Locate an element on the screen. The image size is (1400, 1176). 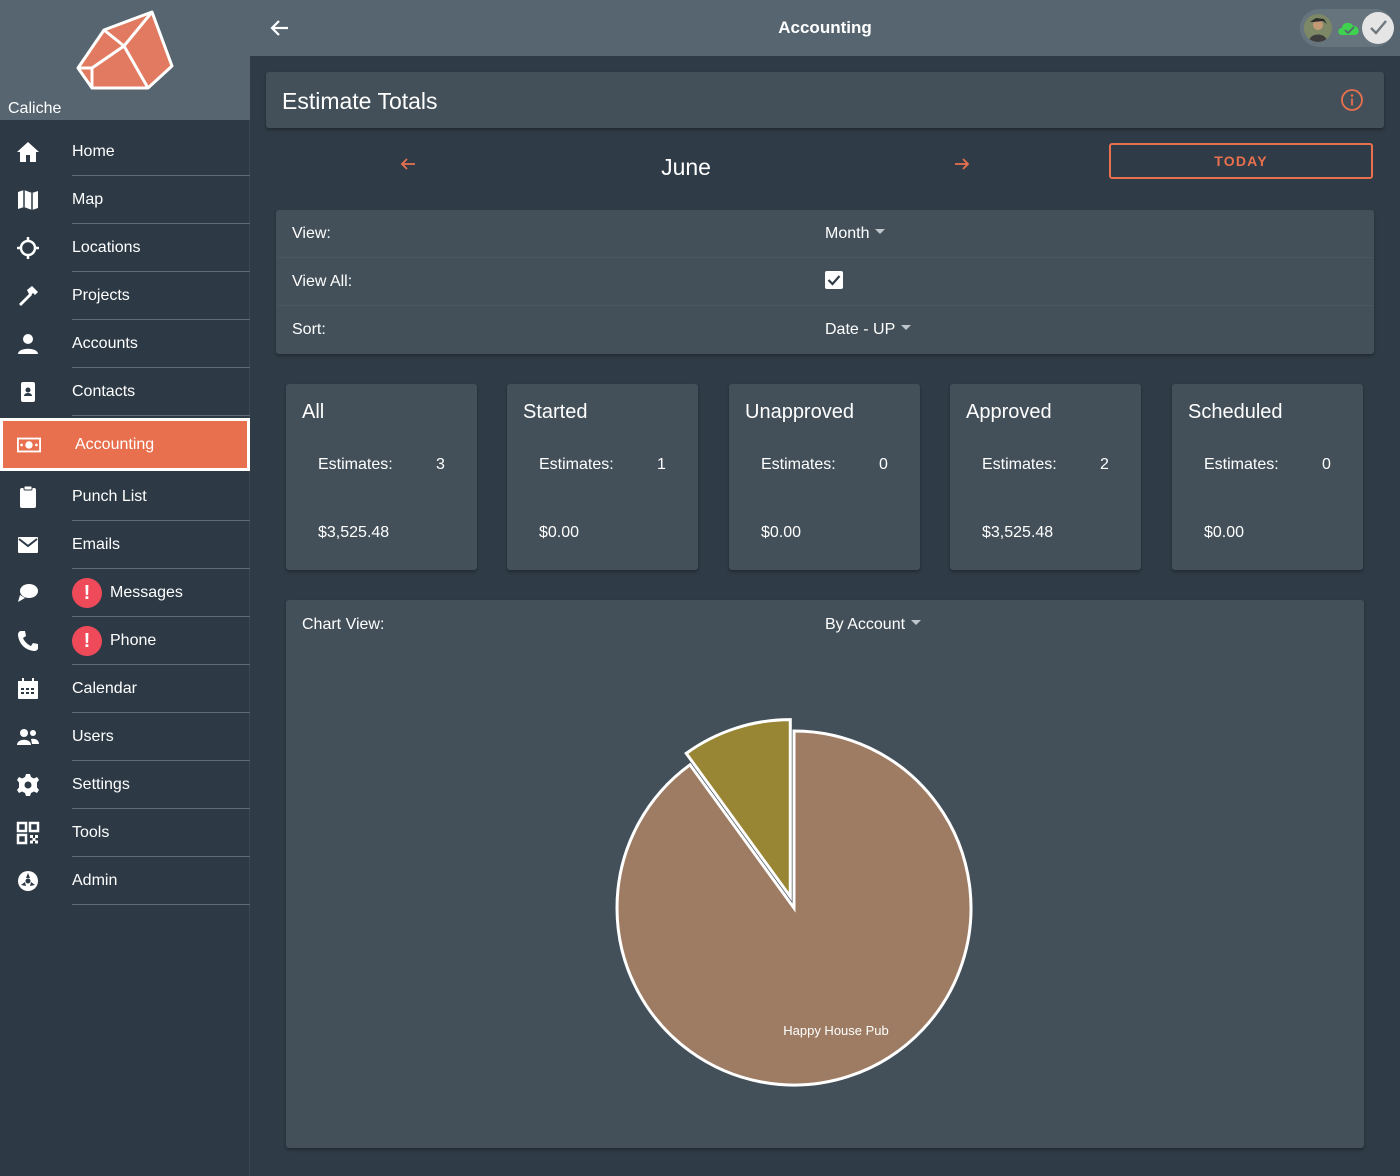
estimates-count: 1 is located at coordinates (661, 464).